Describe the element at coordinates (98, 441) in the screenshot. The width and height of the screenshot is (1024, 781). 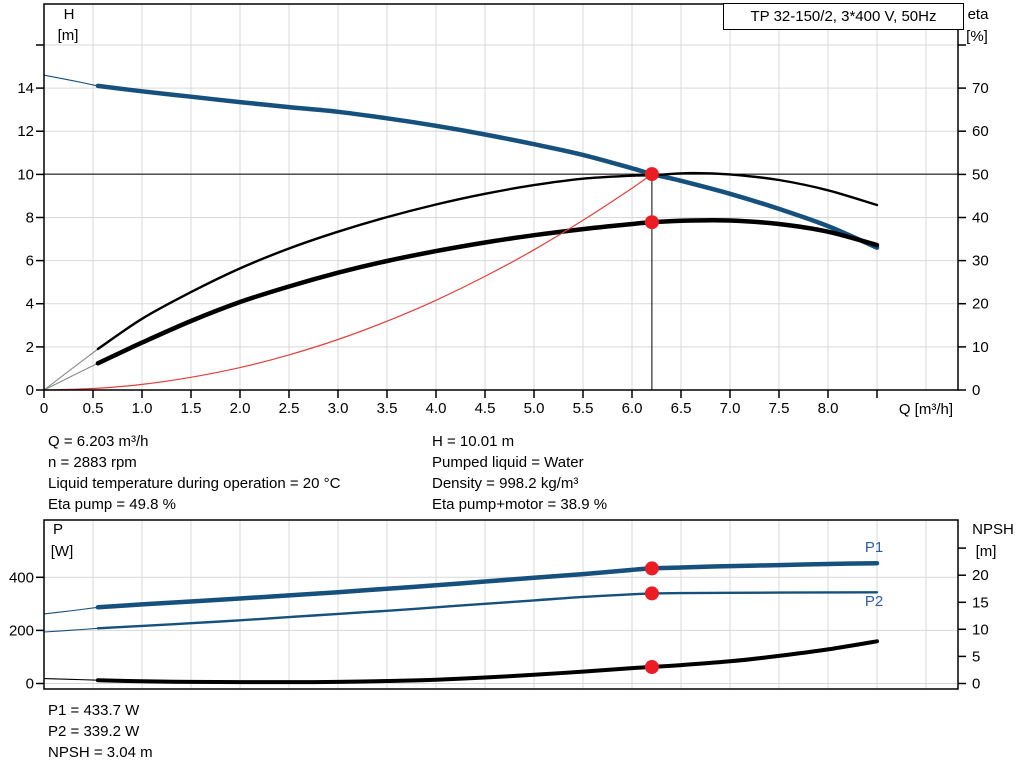
I see `info-line-flow: Q = 6.203 m³/h` at that location.